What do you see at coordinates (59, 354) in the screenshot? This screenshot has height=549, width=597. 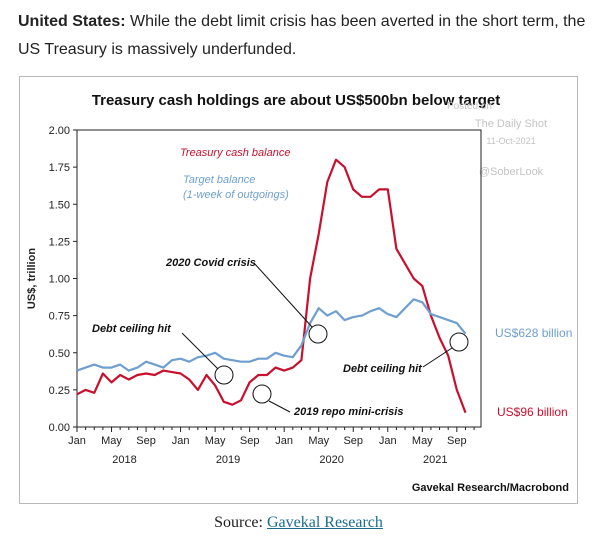 I see `y-tick-label: 0.50` at bounding box center [59, 354].